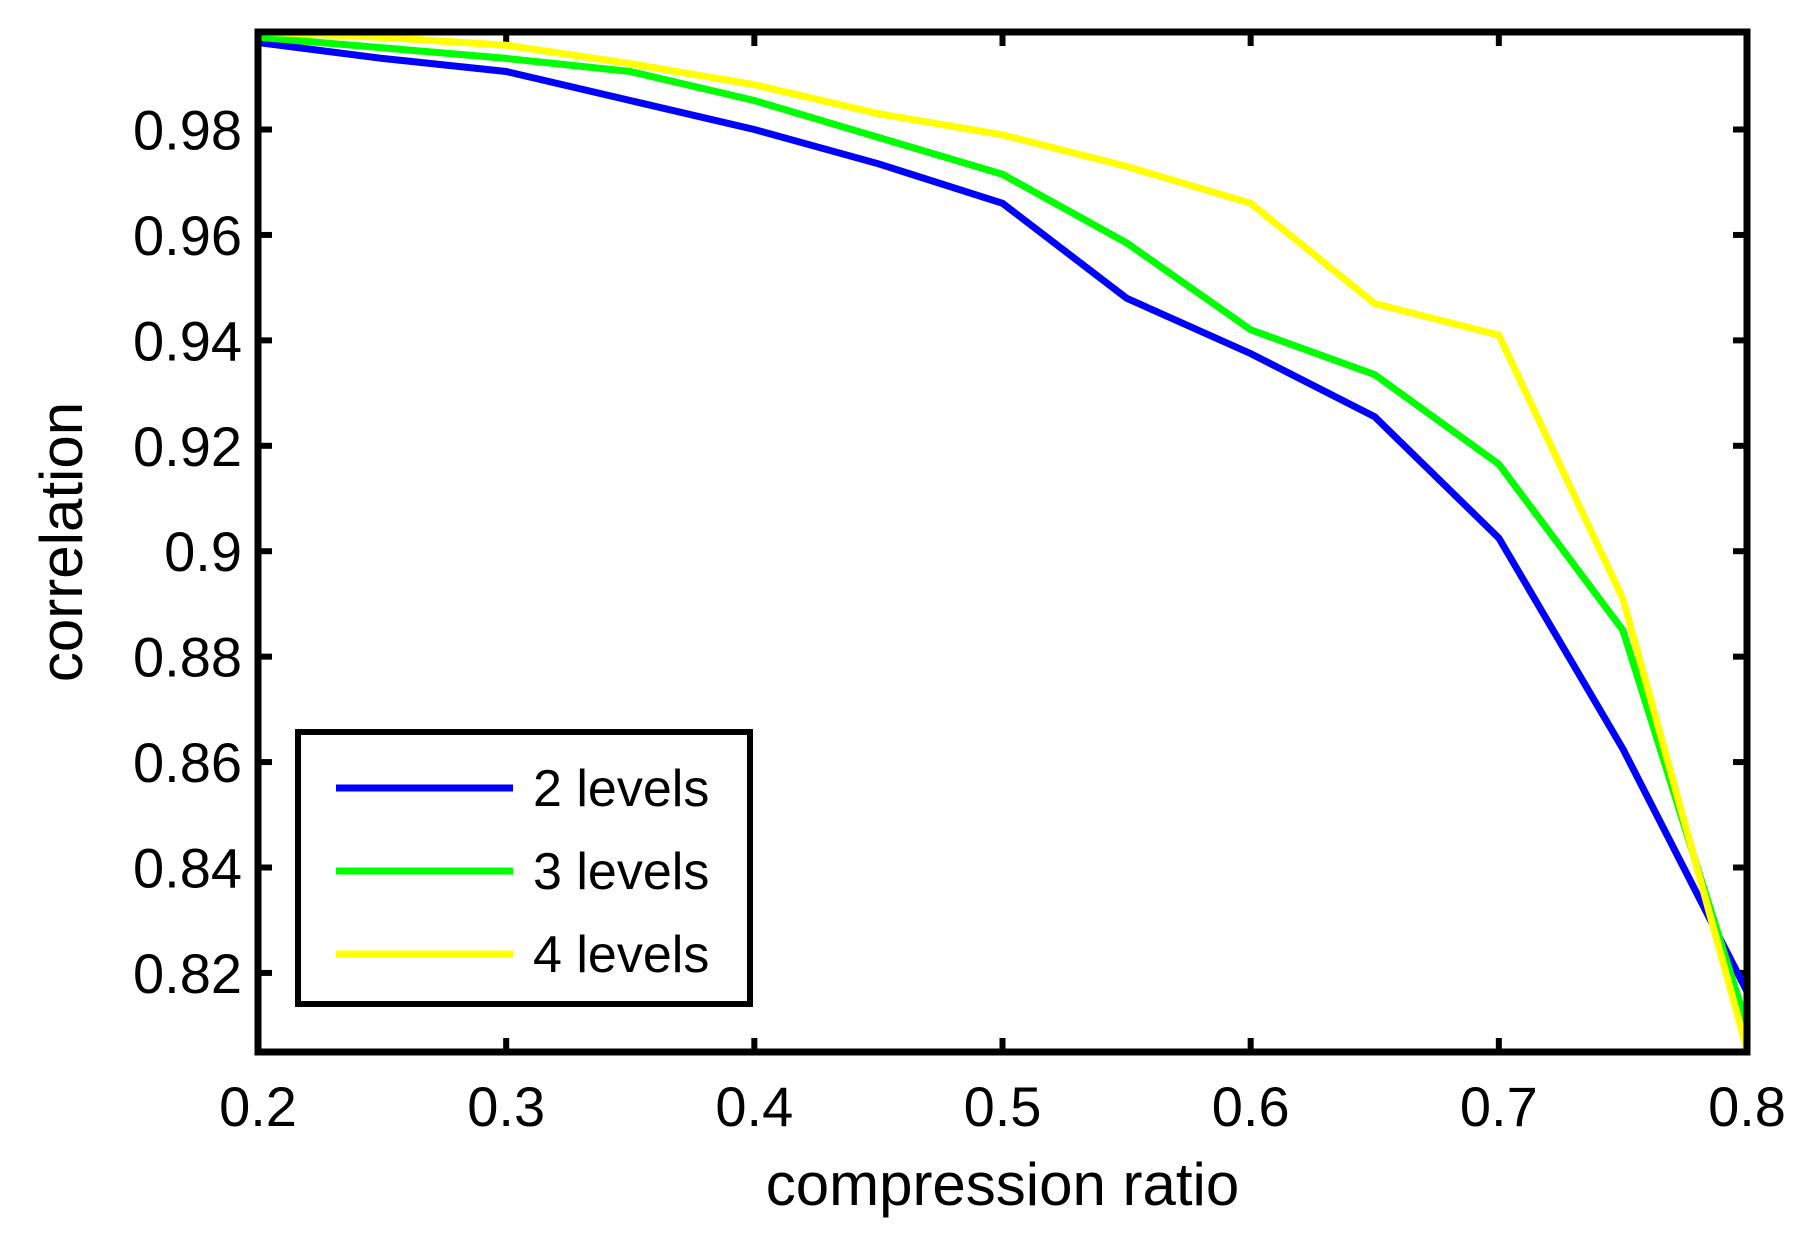 The height and width of the screenshot is (1235, 1794). What do you see at coordinates (1251, 1106) in the screenshot?
I see `x-tick-label: 0.6` at bounding box center [1251, 1106].